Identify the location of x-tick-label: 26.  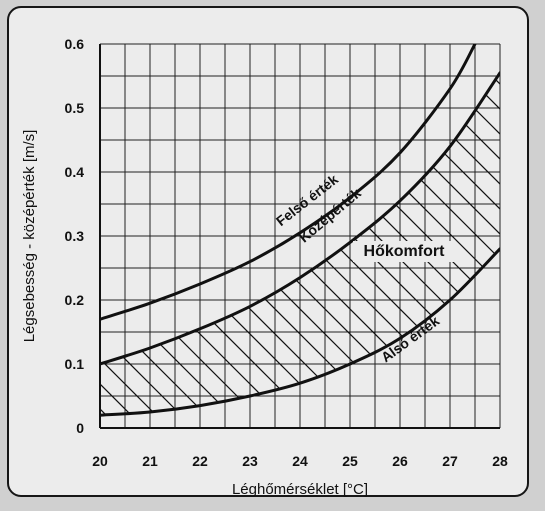
(400, 461).